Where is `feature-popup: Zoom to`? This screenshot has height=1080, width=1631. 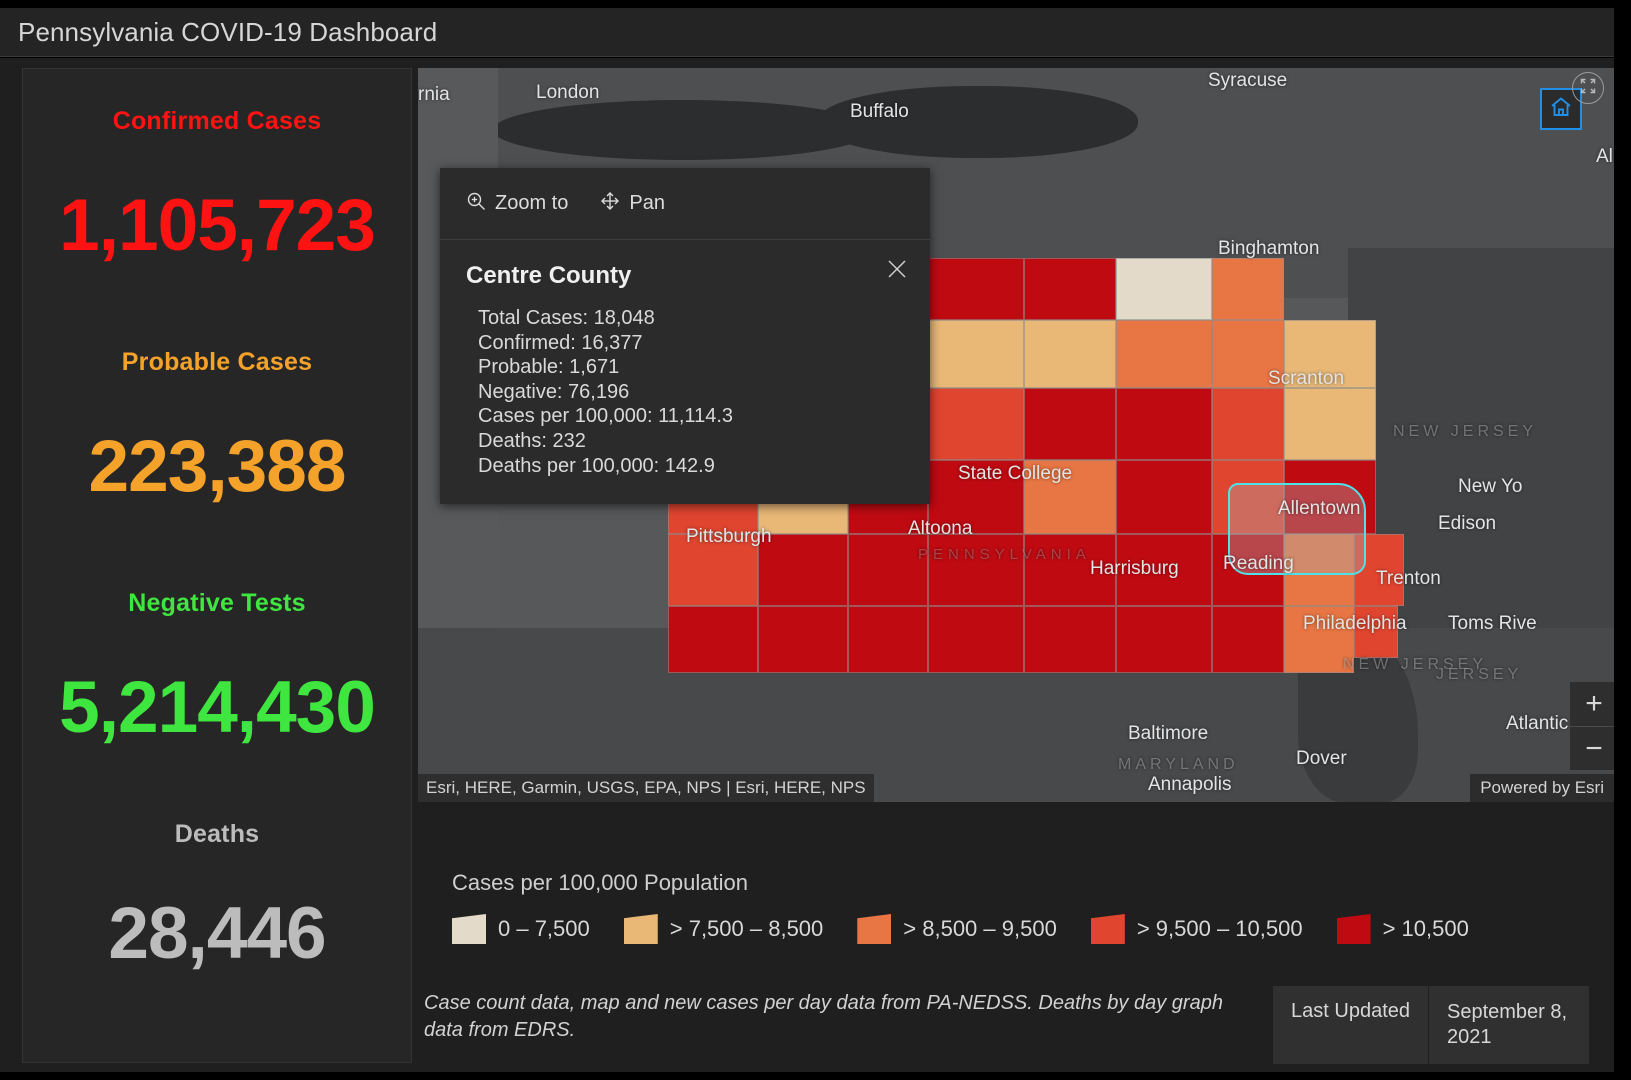 feature-popup: Zoom to is located at coordinates (685, 336).